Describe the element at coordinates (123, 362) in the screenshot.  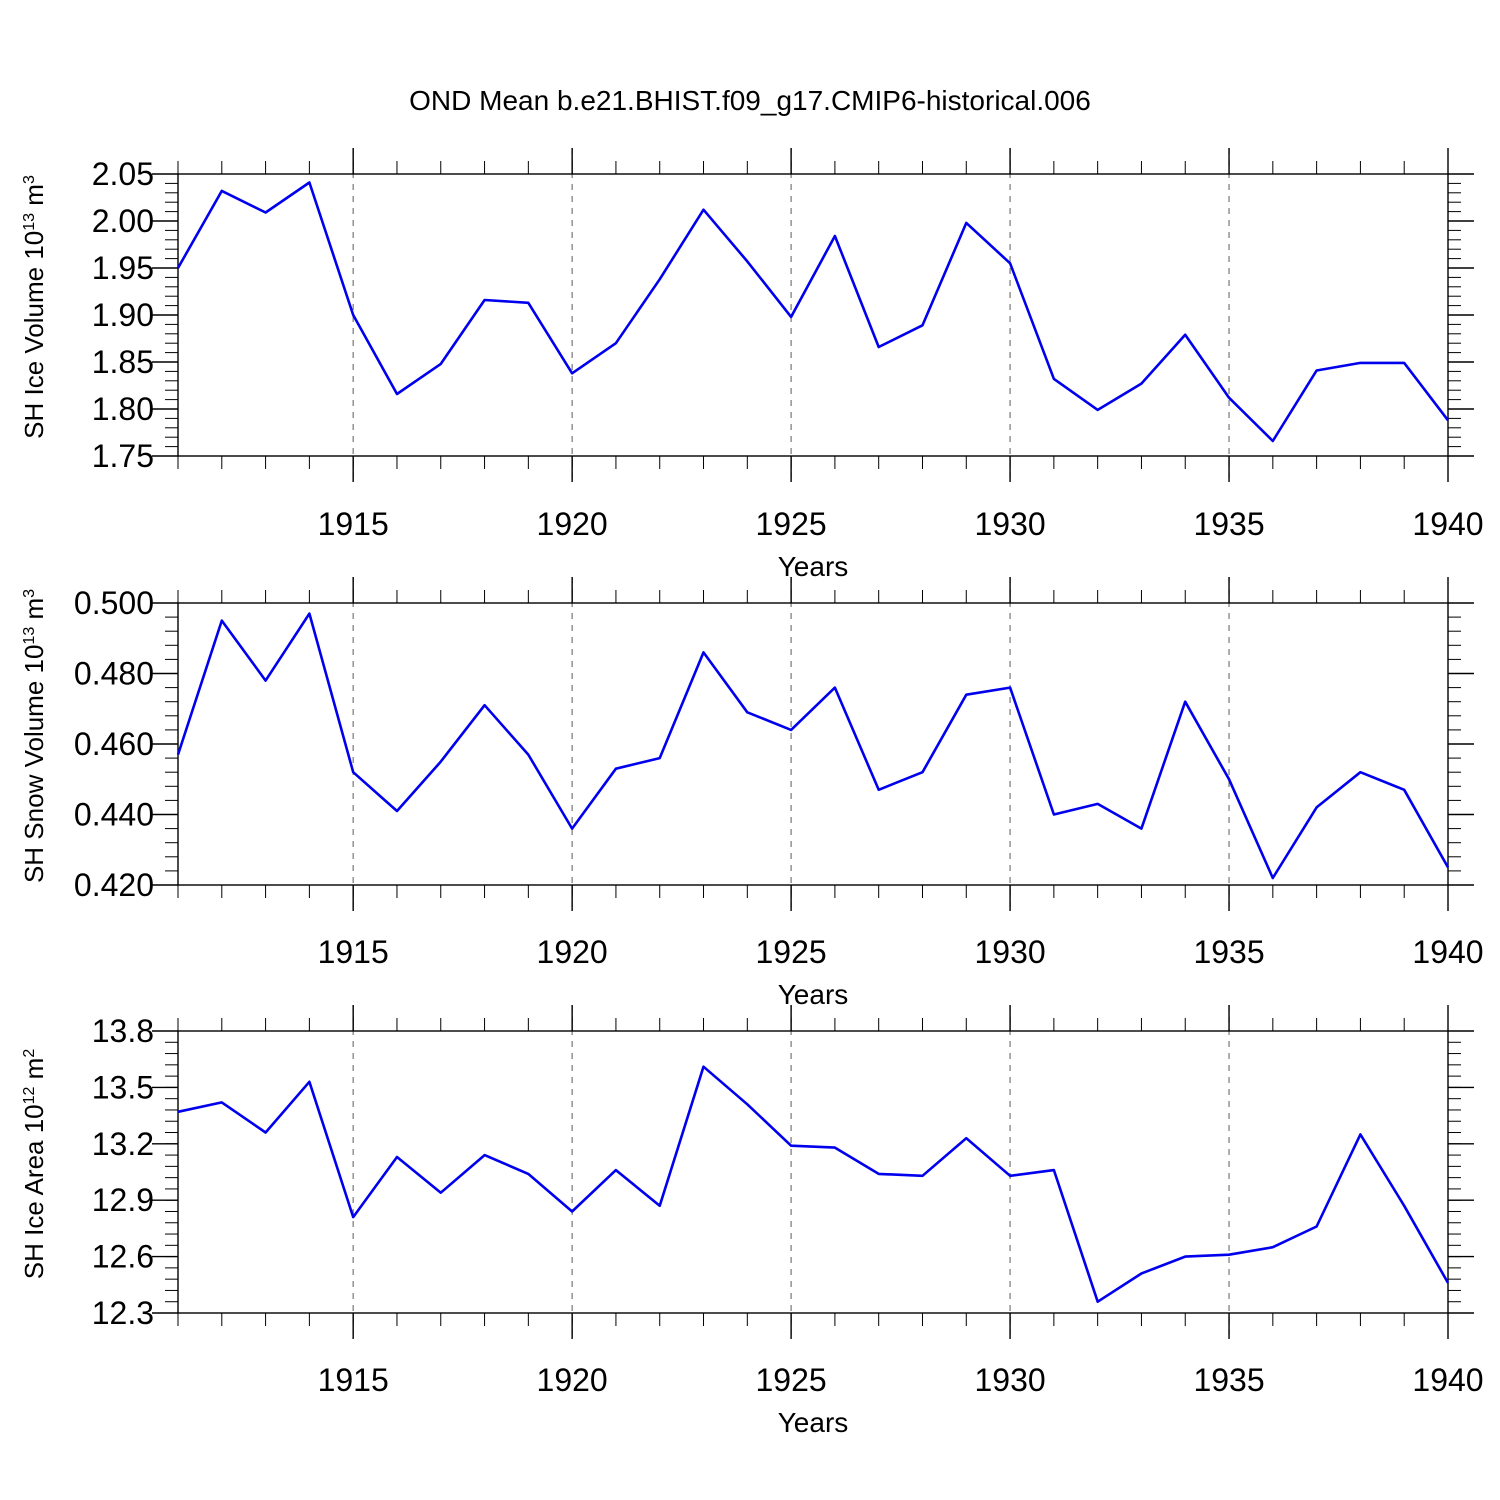
I see `y-tick-label: 1.85` at that location.